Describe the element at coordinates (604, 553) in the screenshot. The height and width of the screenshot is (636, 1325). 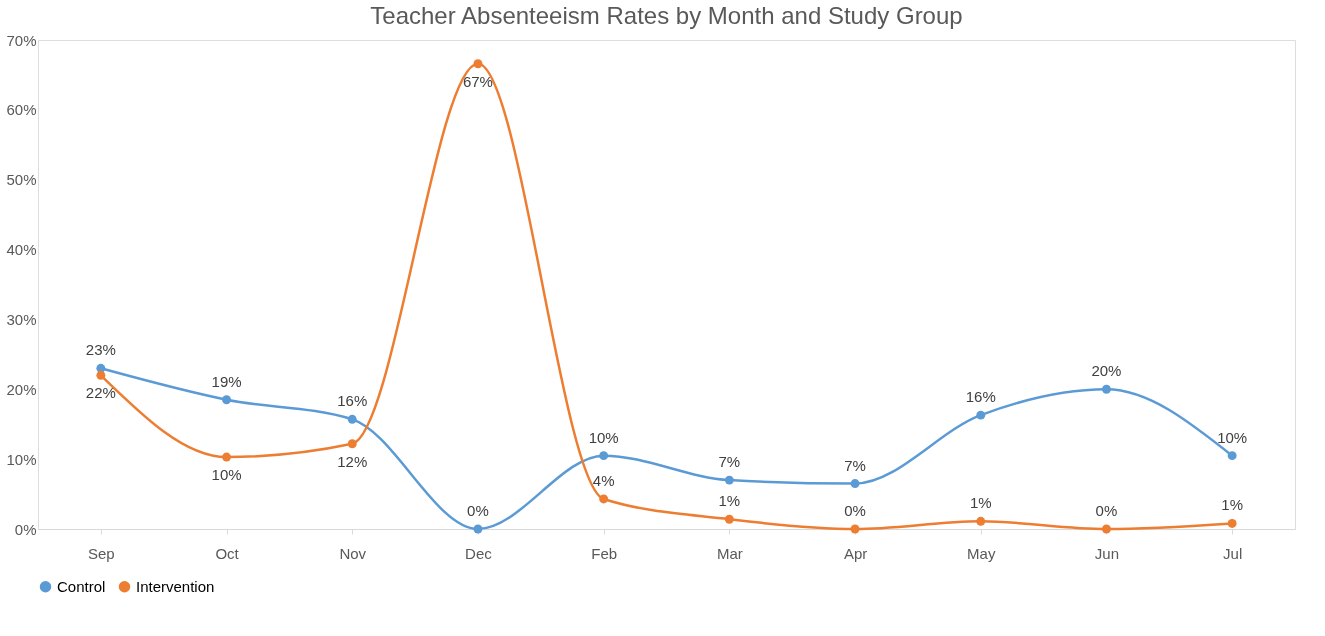
I see `x-tick-label: Feb` at that location.